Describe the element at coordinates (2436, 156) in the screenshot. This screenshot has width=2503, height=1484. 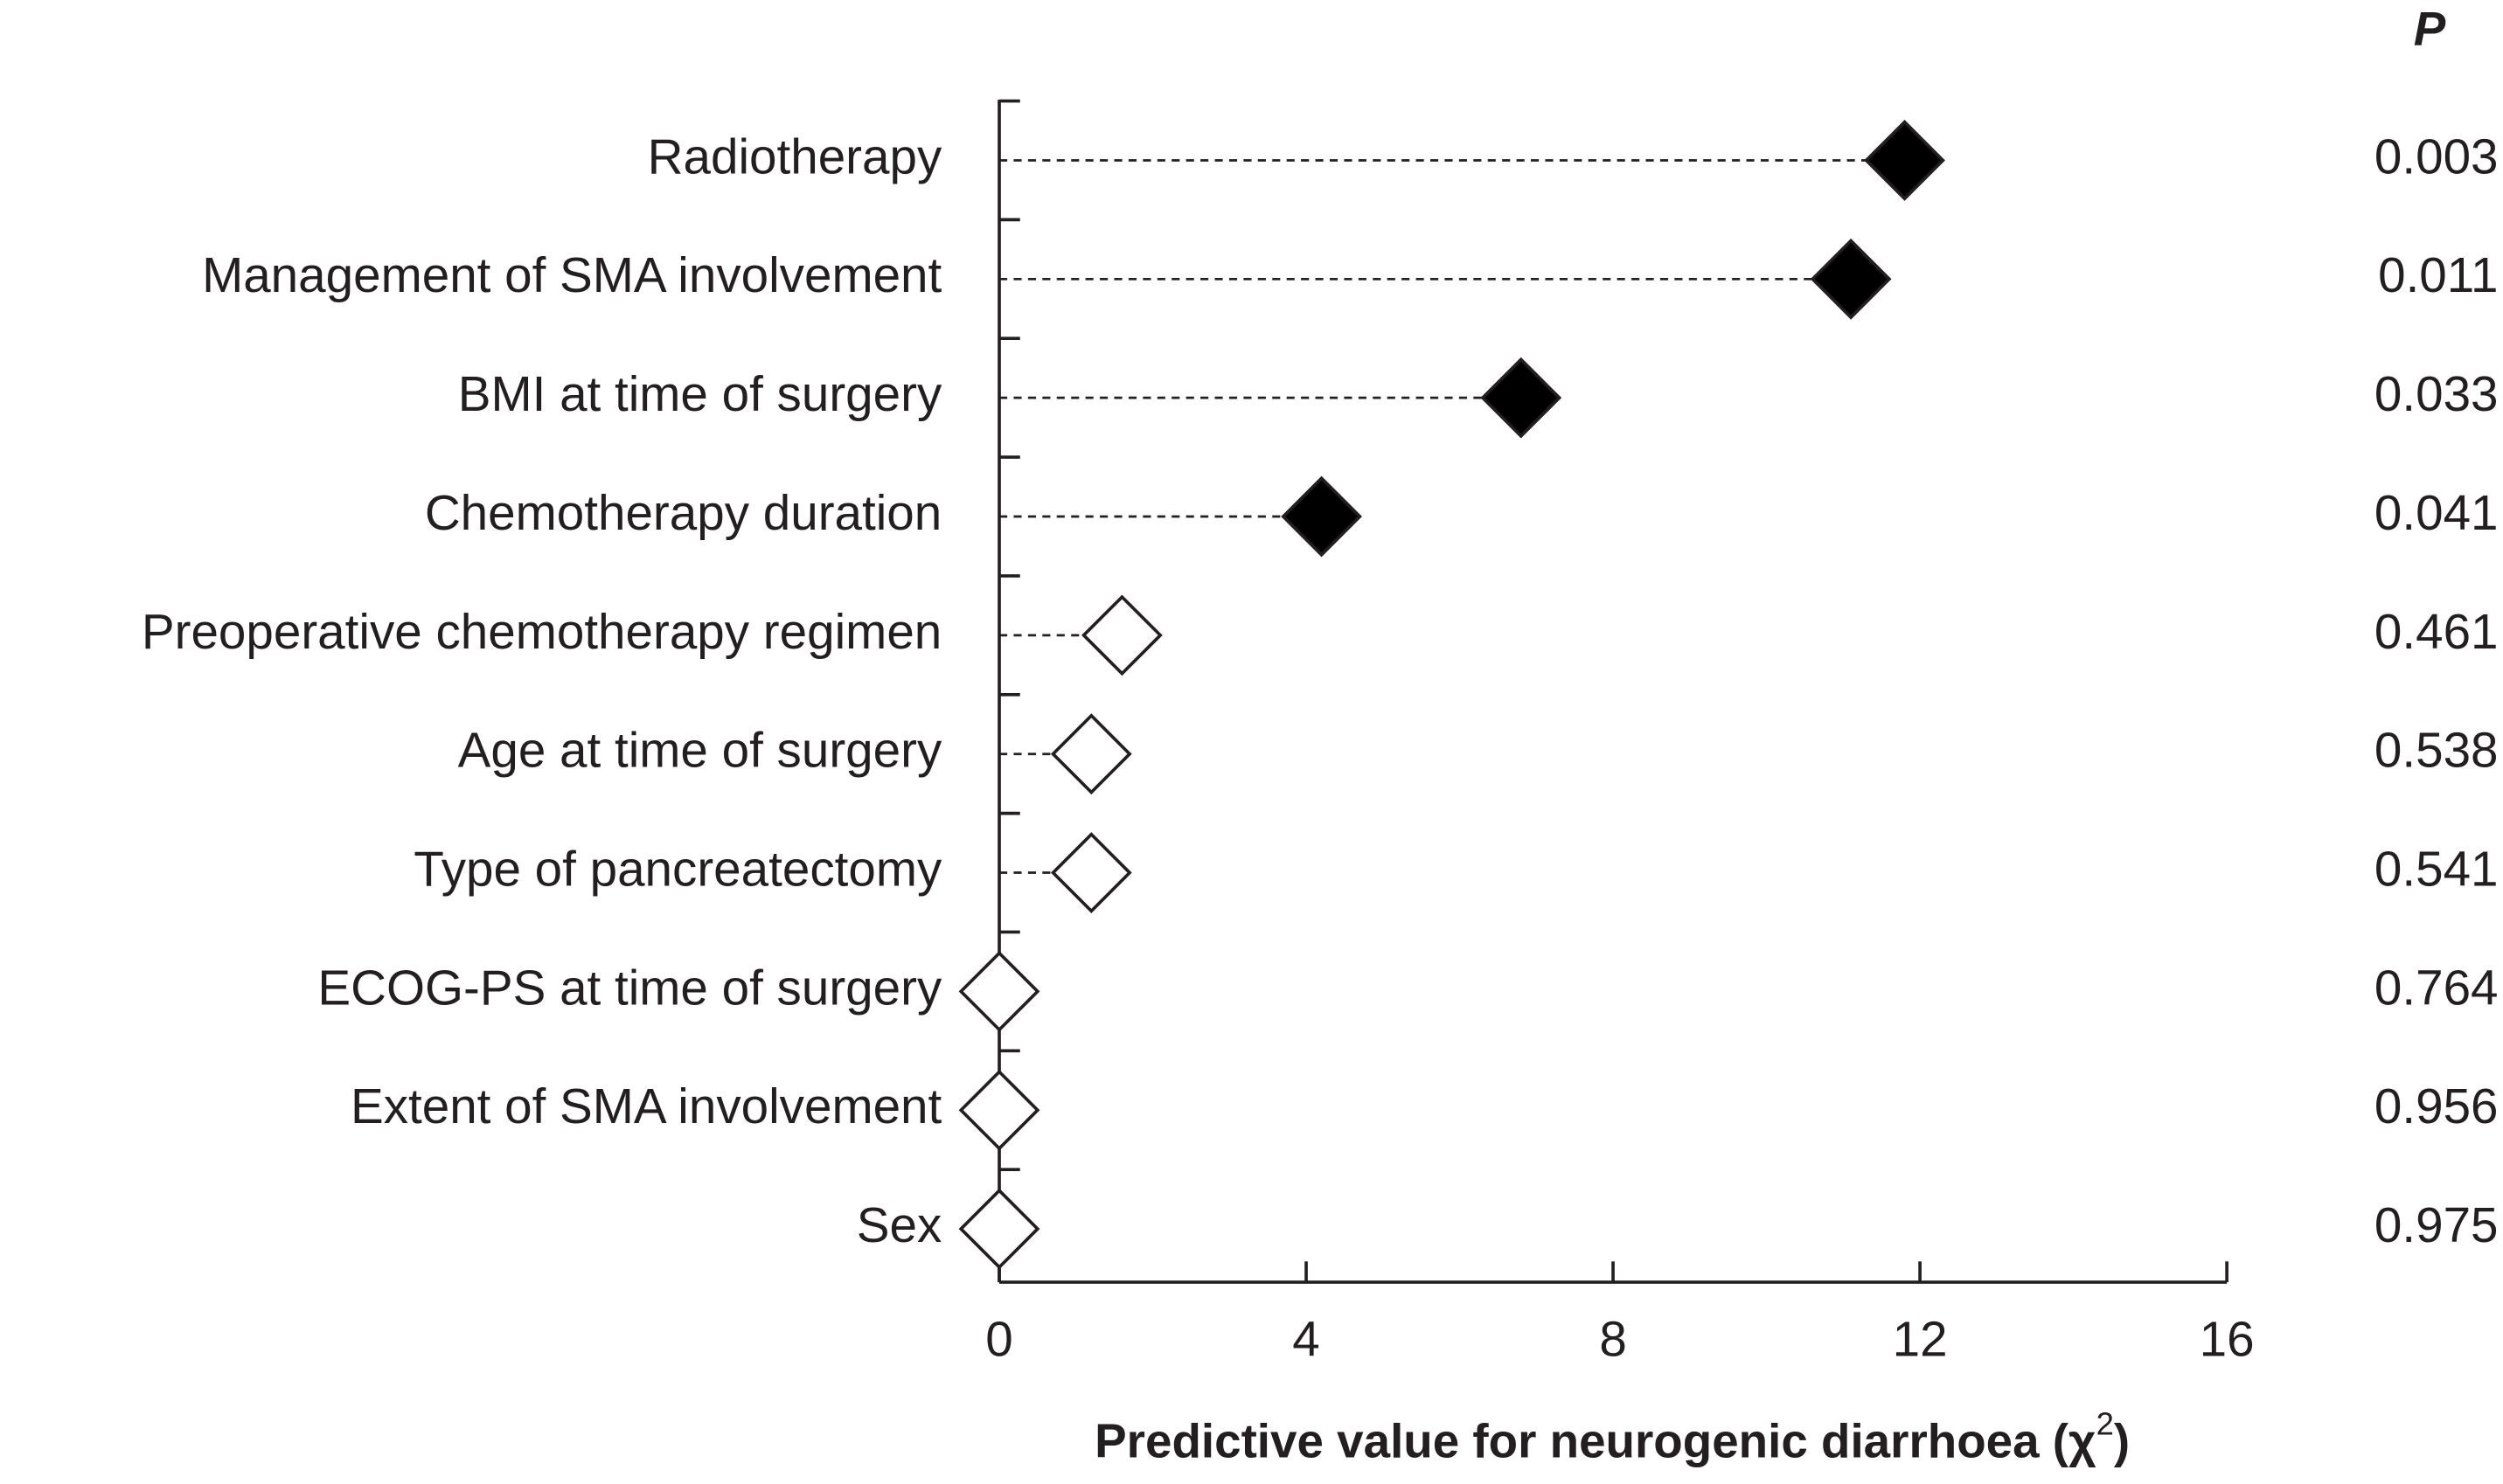
I see `p-value: 0.003` at that location.